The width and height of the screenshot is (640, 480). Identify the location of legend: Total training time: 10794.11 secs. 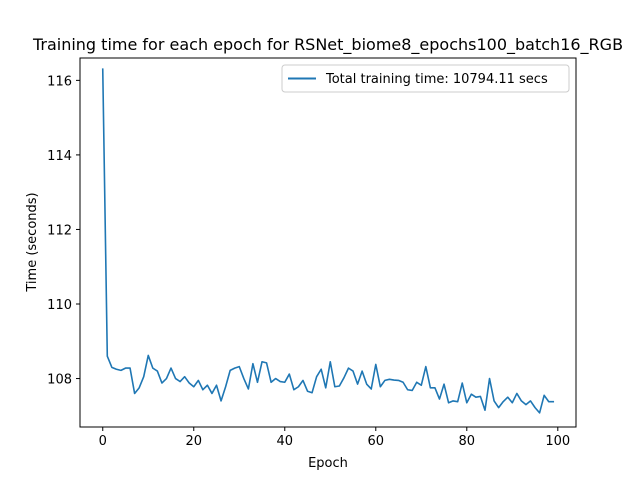
(425, 78).